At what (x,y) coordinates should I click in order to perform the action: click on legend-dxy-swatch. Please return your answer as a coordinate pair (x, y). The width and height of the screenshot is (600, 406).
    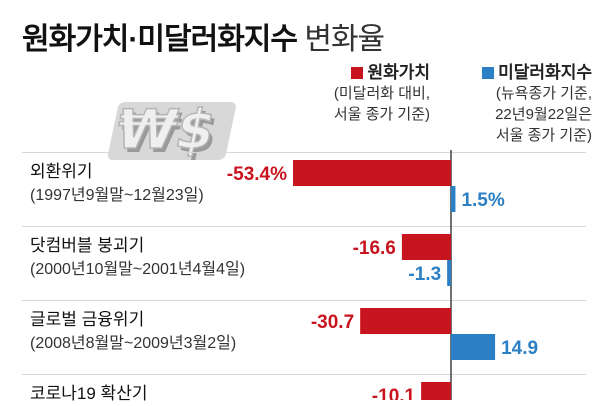
    Looking at the image, I should click on (488, 73).